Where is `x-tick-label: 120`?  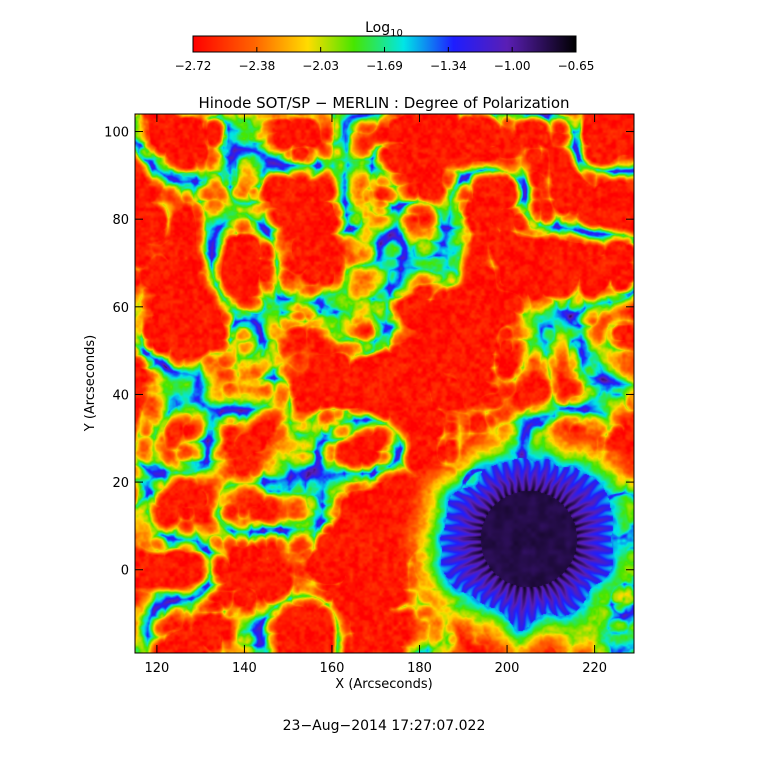
x-tick-label: 120 is located at coordinates (156, 668).